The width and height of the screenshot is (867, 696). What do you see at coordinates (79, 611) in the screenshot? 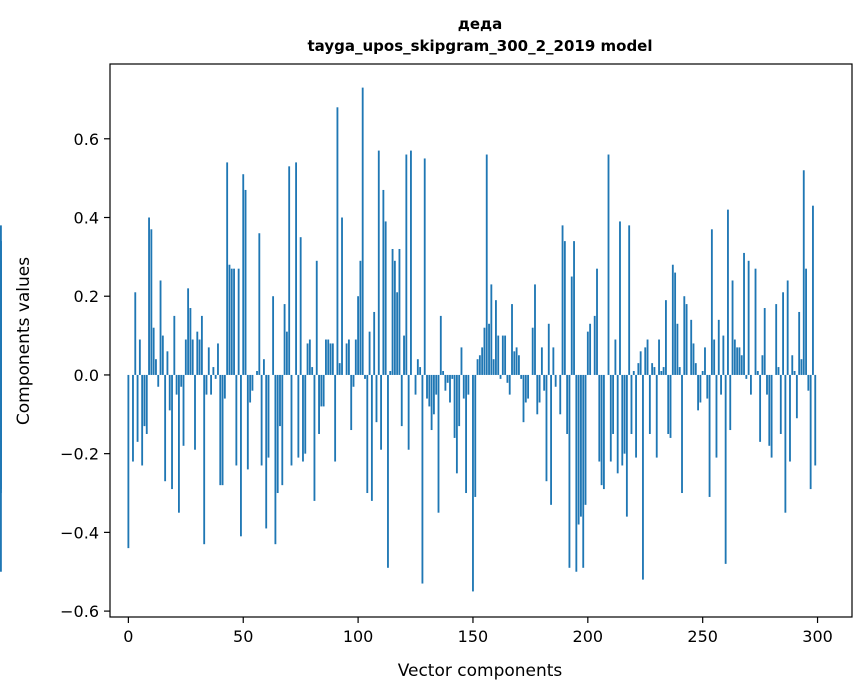
I see `y-tick-label: −0.6` at bounding box center [79, 611].